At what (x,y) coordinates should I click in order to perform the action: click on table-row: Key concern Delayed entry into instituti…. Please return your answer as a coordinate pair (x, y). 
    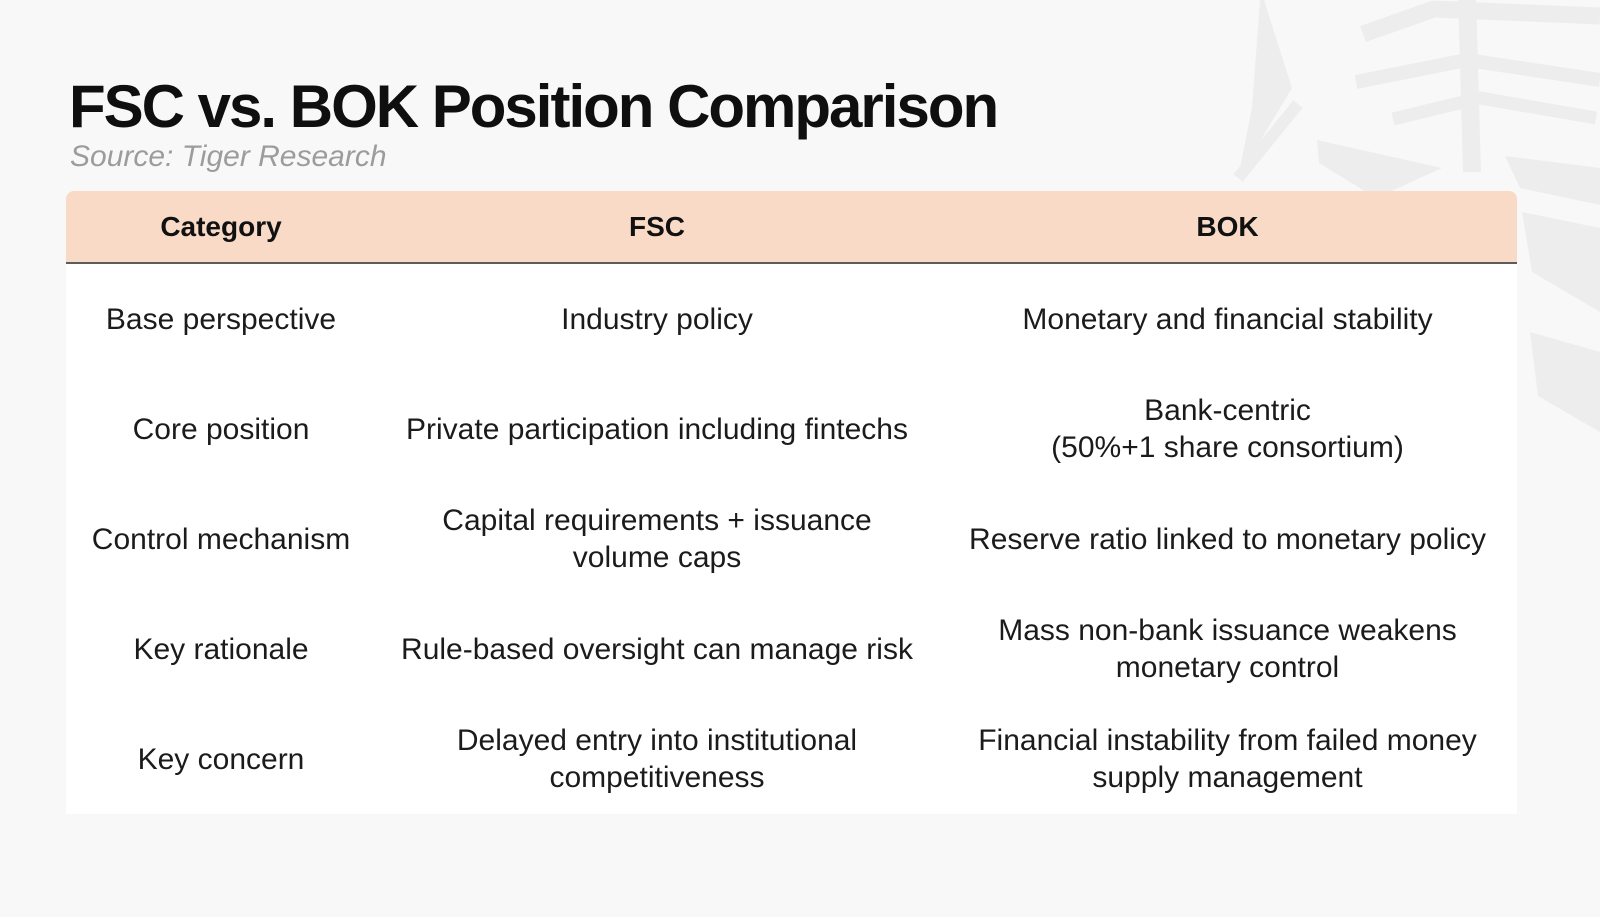
    Looking at the image, I should click on (791, 759).